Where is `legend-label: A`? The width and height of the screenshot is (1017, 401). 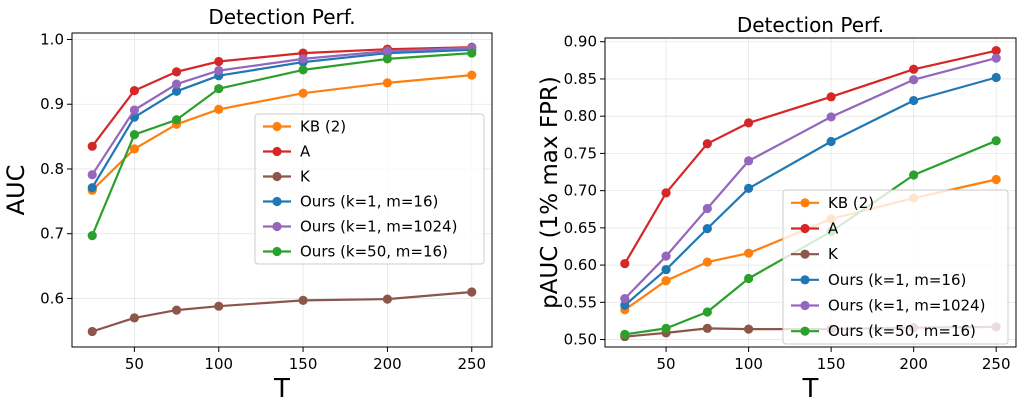 legend-label: A is located at coordinates (305, 152).